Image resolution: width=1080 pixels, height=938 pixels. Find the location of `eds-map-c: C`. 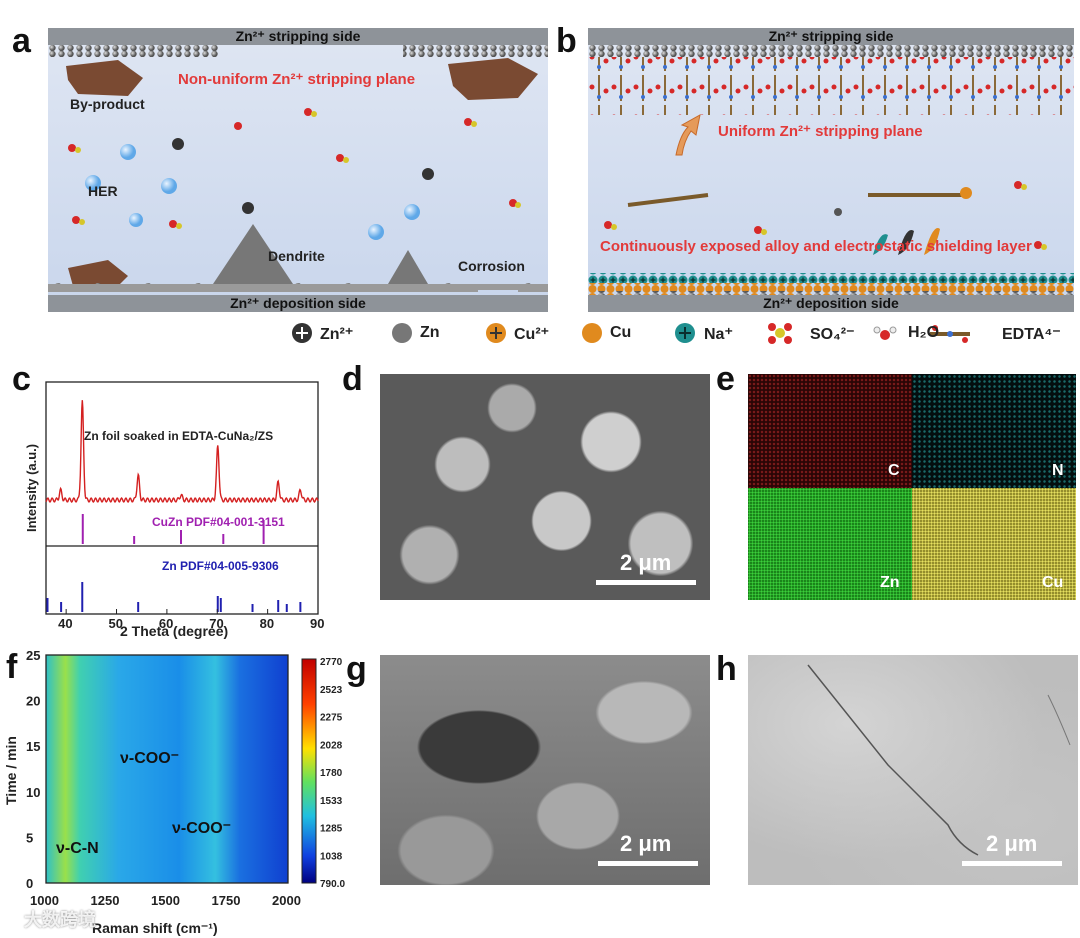

eds-map-c: C is located at coordinates (830, 431).